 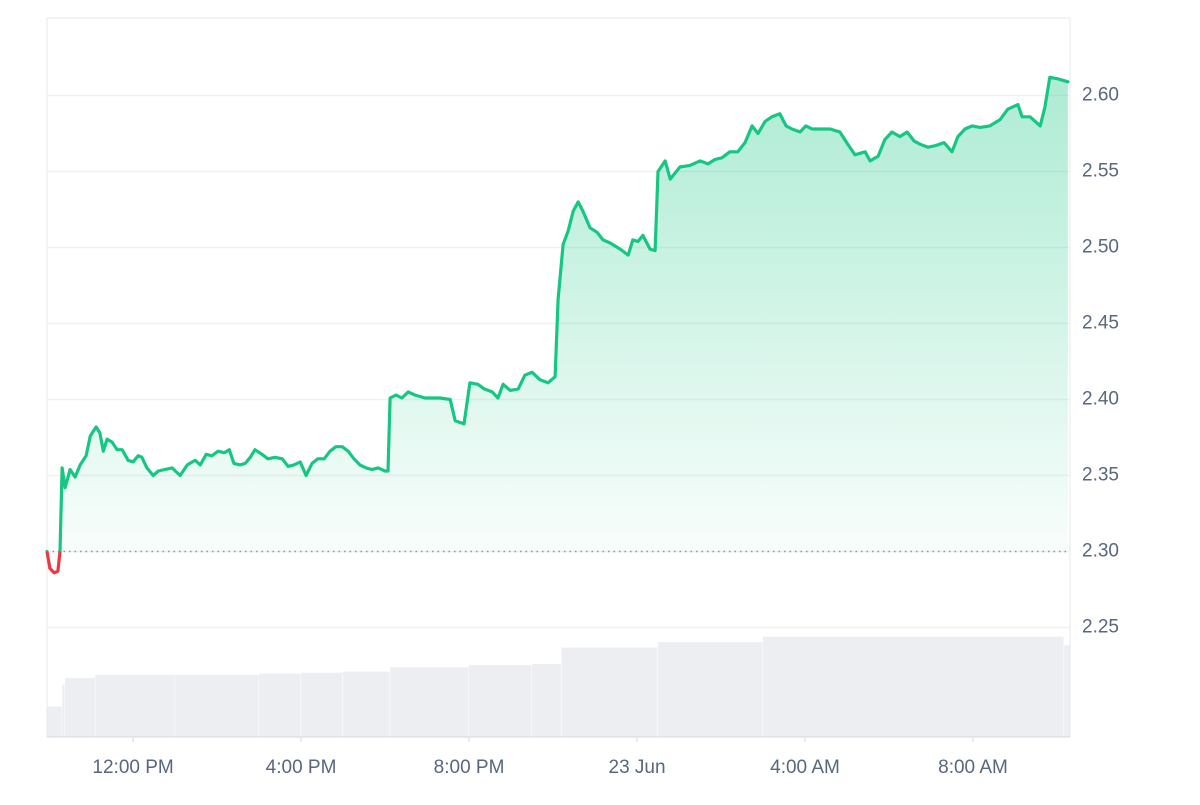 What do you see at coordinates (301, 767) in the screenshot?
I see `x-tick-label: 4:00 PM` at bounding box center [301, 767].